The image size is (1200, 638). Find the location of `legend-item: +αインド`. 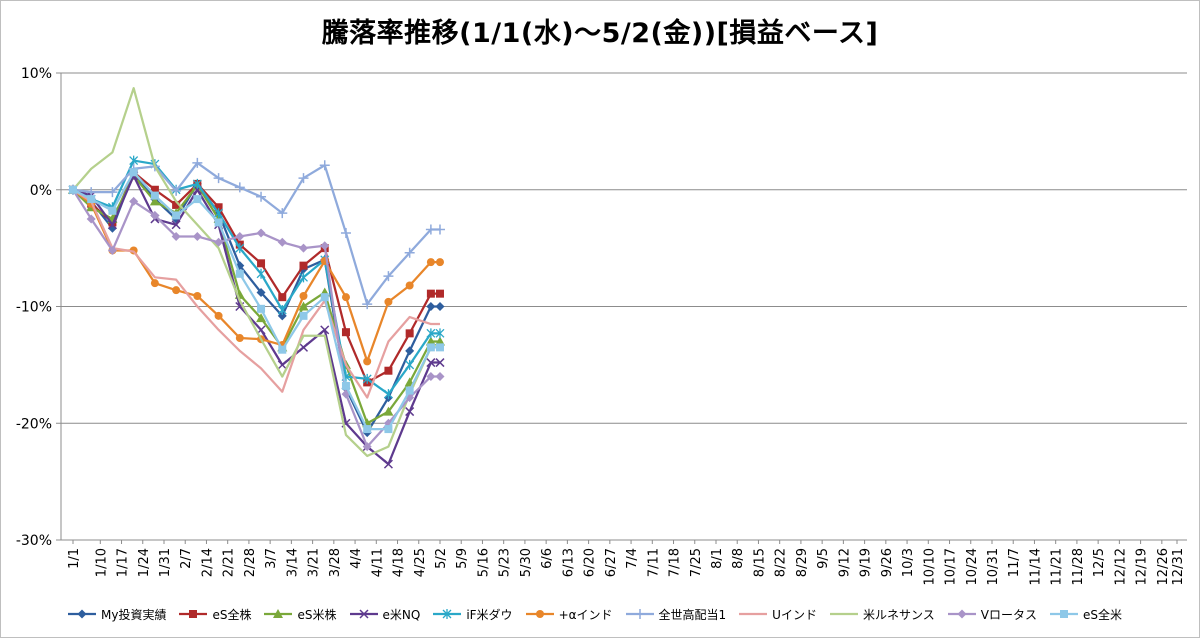

legend-item: +αインド is located at coordinates (569, 614).